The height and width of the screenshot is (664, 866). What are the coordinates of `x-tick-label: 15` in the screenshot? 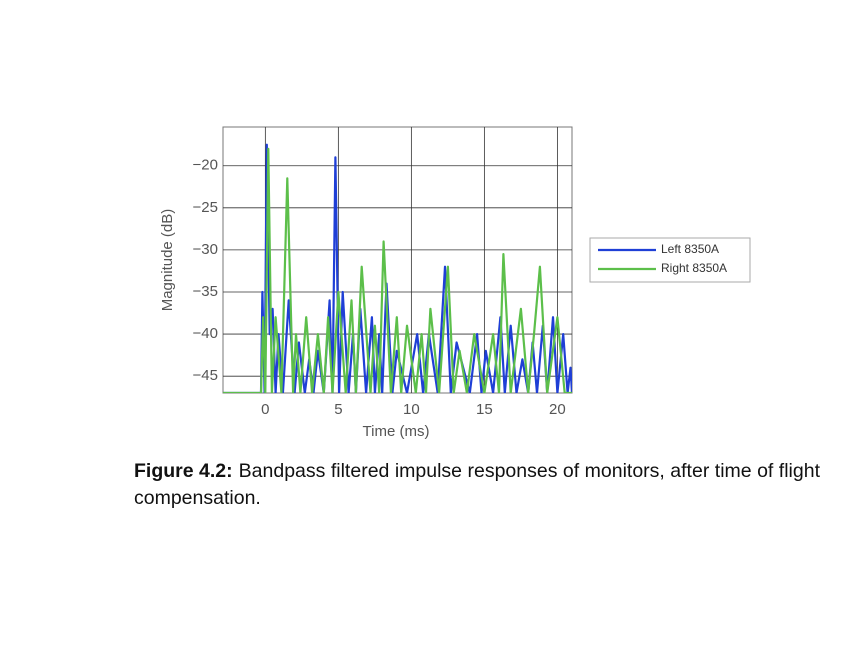 It's located at (484, 409).